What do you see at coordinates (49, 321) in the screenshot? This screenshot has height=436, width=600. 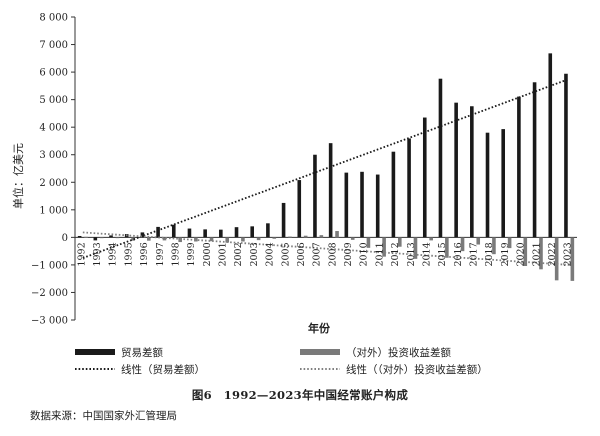 I see `y-tick-label: −3 000` at bounding box center [49, 321].